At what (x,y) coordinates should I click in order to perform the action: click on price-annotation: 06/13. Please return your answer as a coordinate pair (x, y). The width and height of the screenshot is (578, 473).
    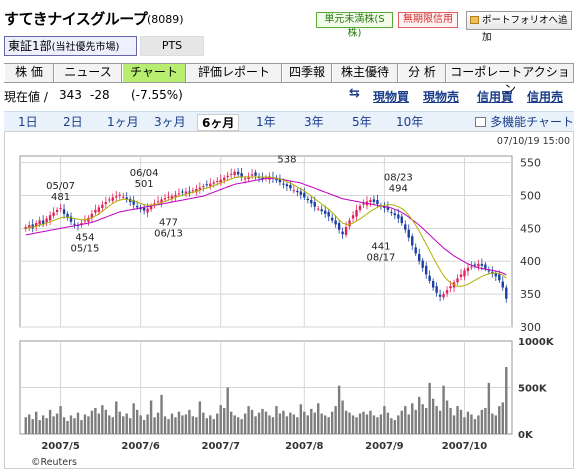
    Looking at the image, I should click on (168, 234).